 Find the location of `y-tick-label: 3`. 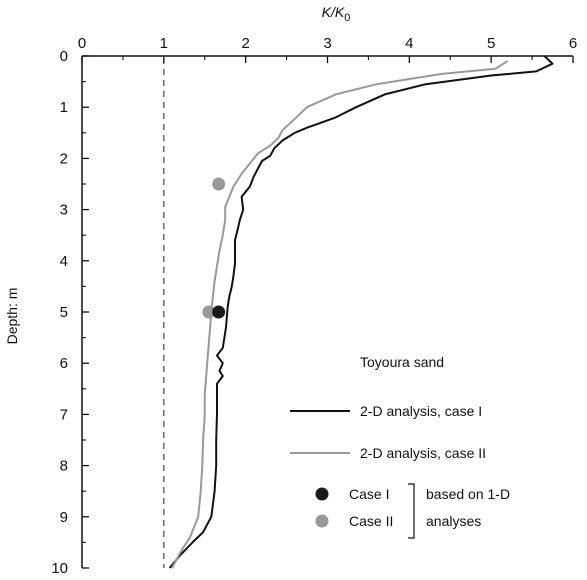

y-tick-label: 3 is located at coordinates (64, 210).